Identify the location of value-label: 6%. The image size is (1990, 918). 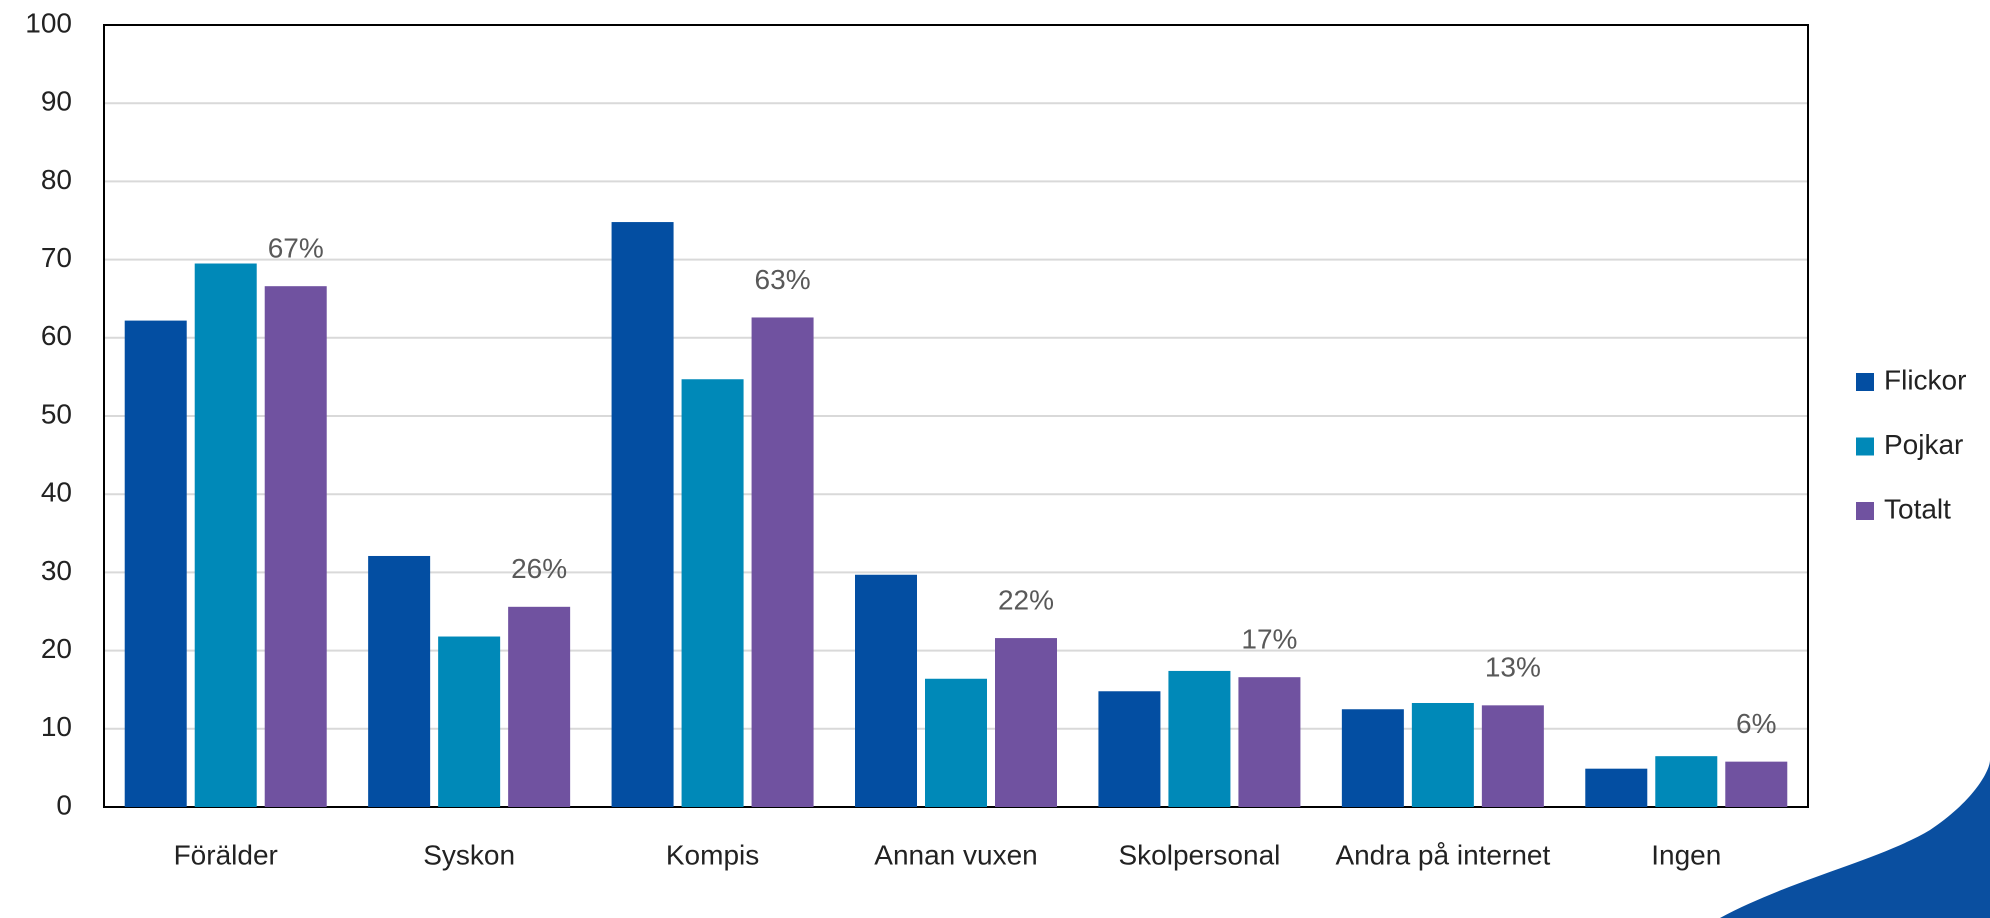
(1756, 723).